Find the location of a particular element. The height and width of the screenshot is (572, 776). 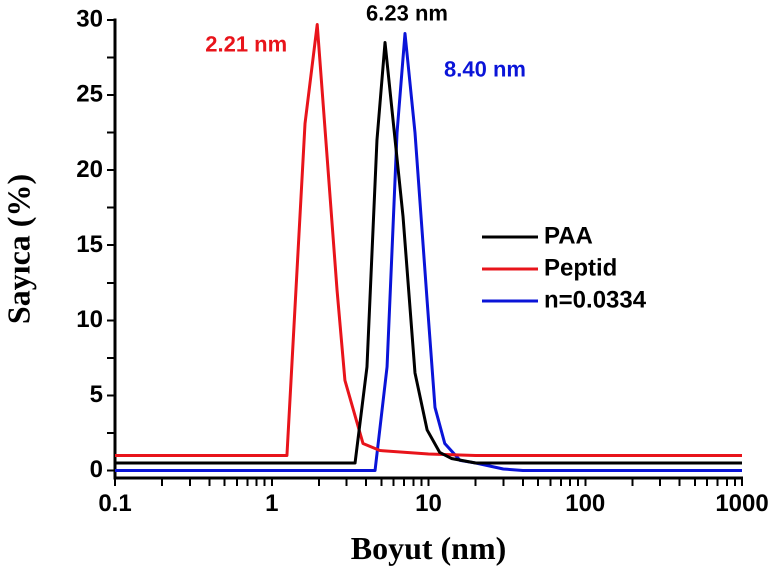

x-tick-label: 1000 is located at coordinates (742, 504).